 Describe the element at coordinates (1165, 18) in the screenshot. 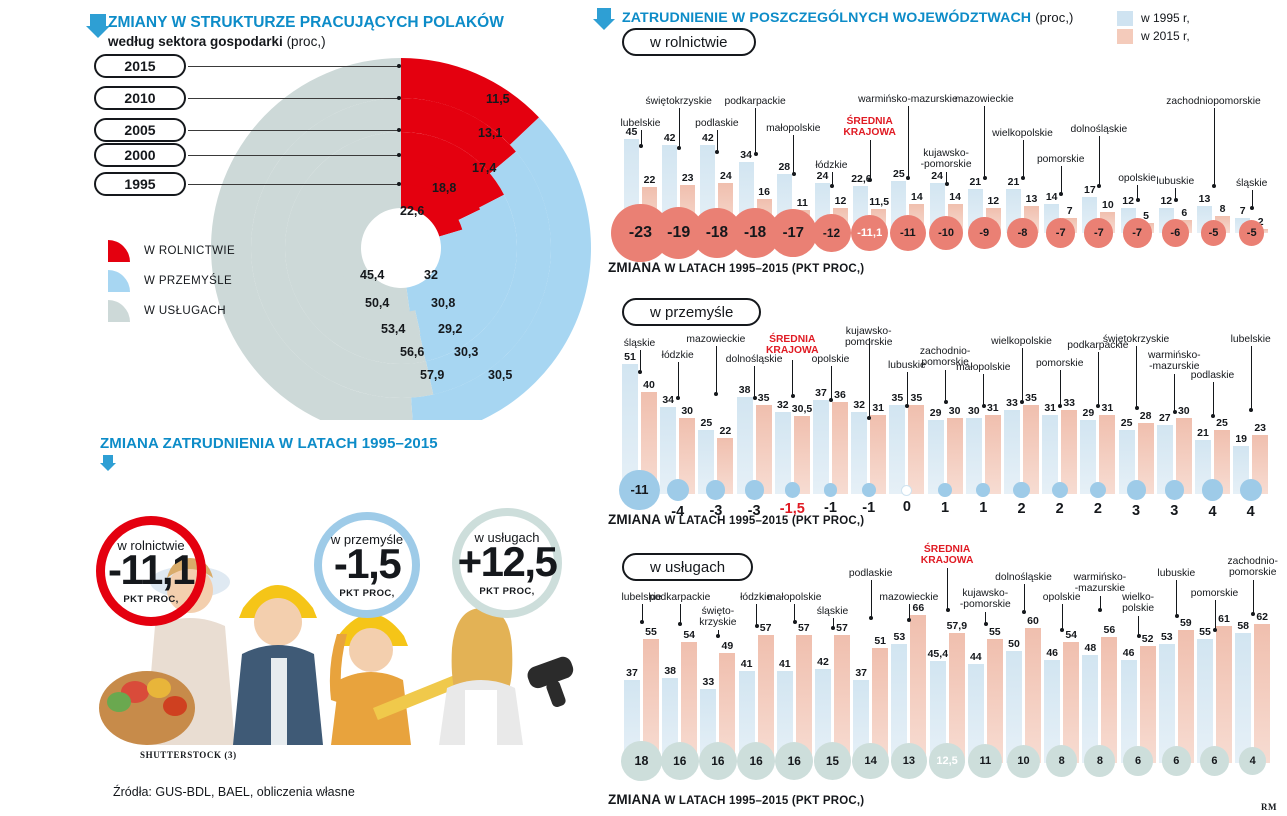

I see `legend-label-1995: w 1995 r,` at that location.